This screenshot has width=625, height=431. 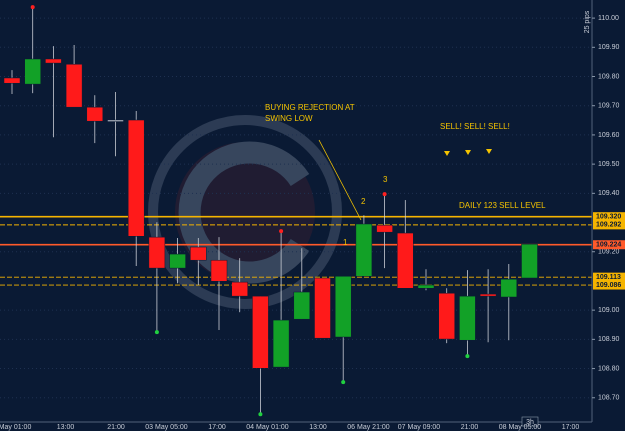 What do you see at coordinates (609, 76) in the screenshot?
I see `y-tick-label: 109.80` at bounding box center [609, 76].